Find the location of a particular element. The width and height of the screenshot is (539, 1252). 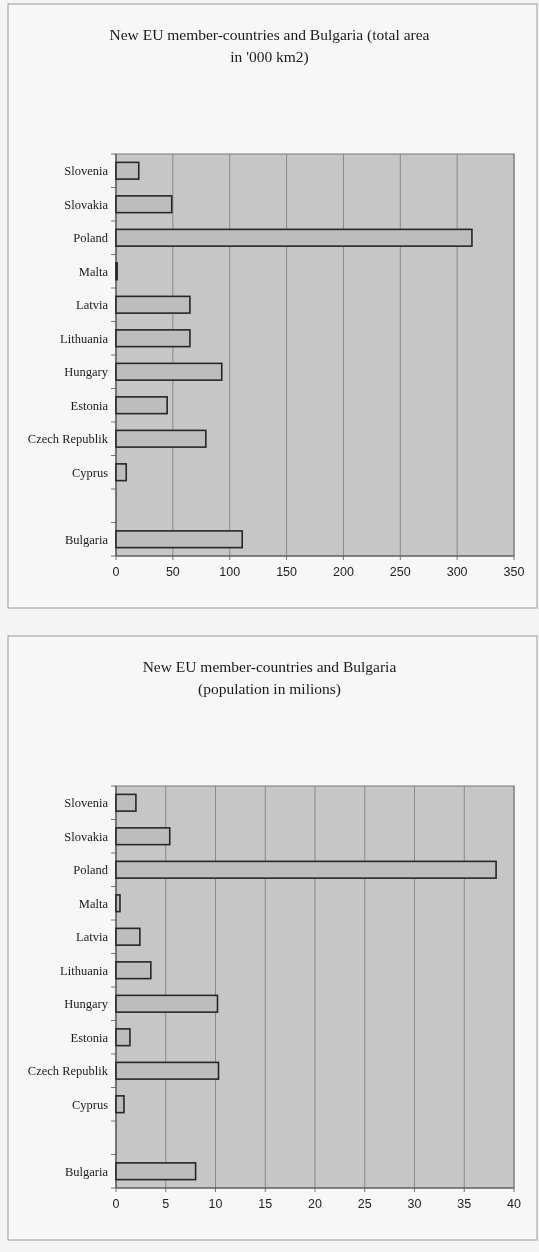

x-tick-label: 30 is located at coordinates (414, 1204).